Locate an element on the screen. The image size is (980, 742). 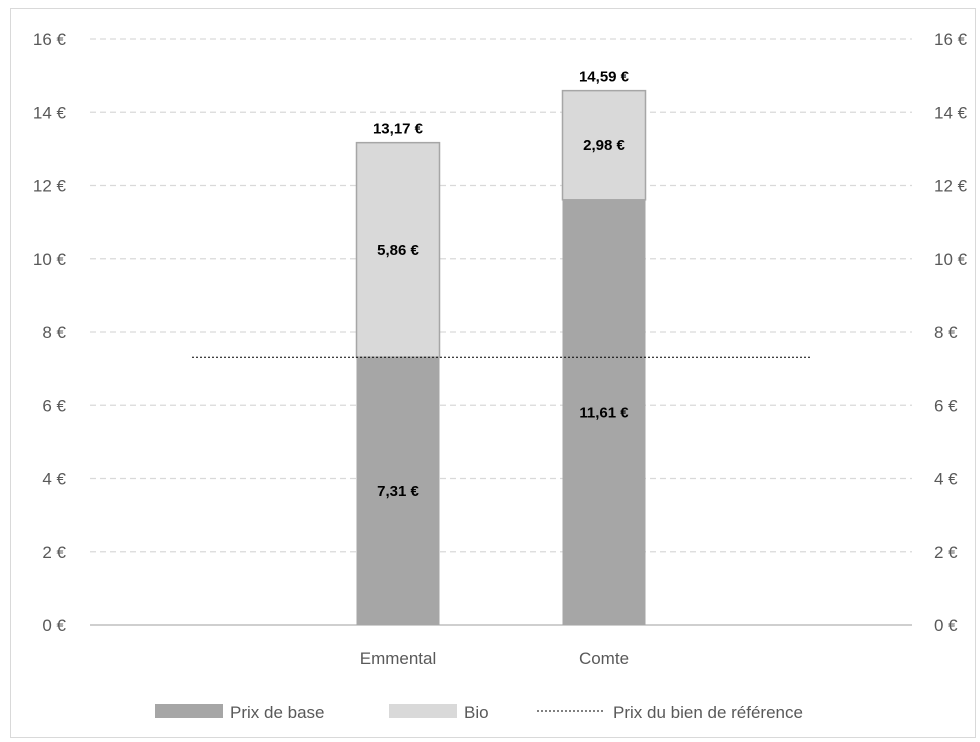
y-tick-label-right: 10 € is located at coordinates (951, 259).